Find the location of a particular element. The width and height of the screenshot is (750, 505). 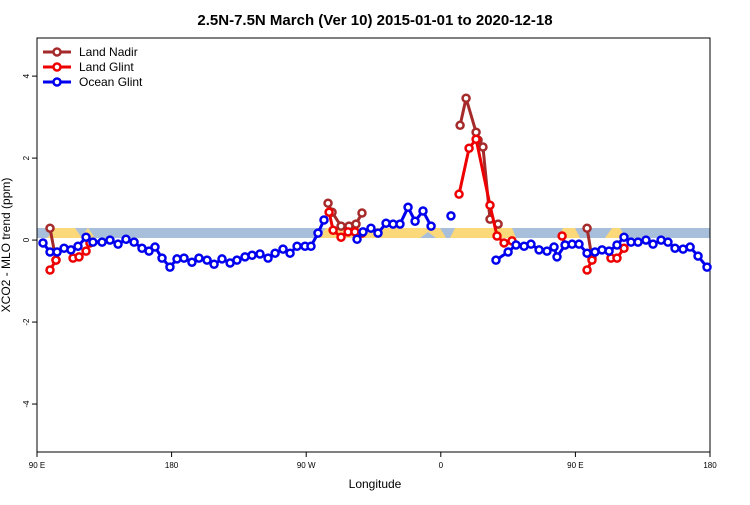

x-tick-label: 90 W is located at coordinates (306, 465).